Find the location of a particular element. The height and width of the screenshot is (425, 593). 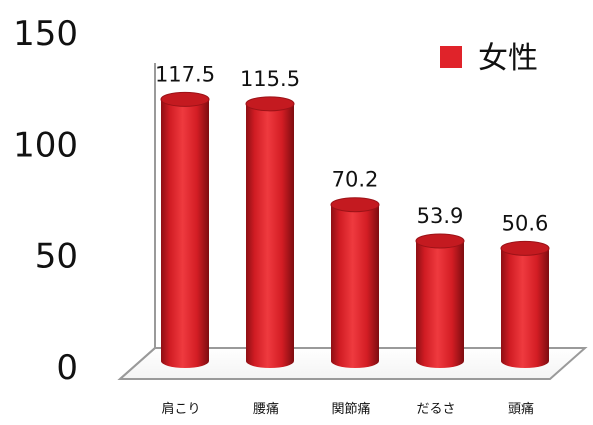

y-tick-label: 0 is located at coordinates (67, 368).